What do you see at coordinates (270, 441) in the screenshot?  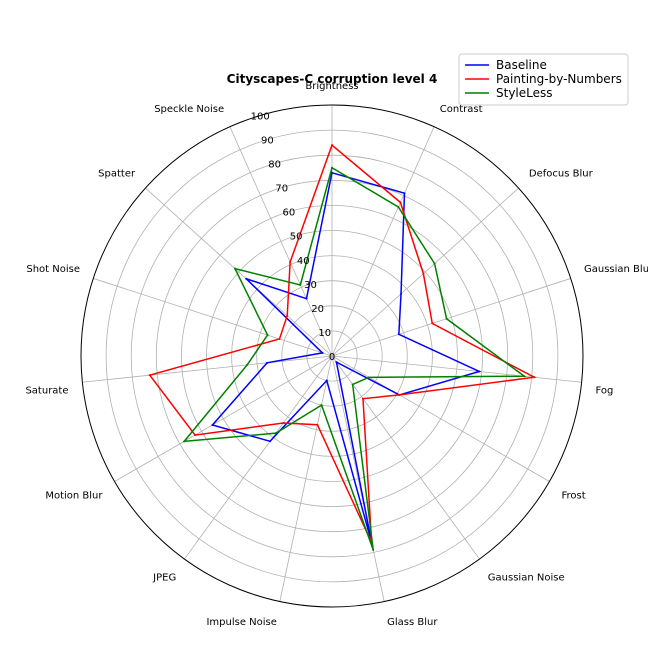 I see `point-baseline-jpeg` at bounding box center [270, 441].